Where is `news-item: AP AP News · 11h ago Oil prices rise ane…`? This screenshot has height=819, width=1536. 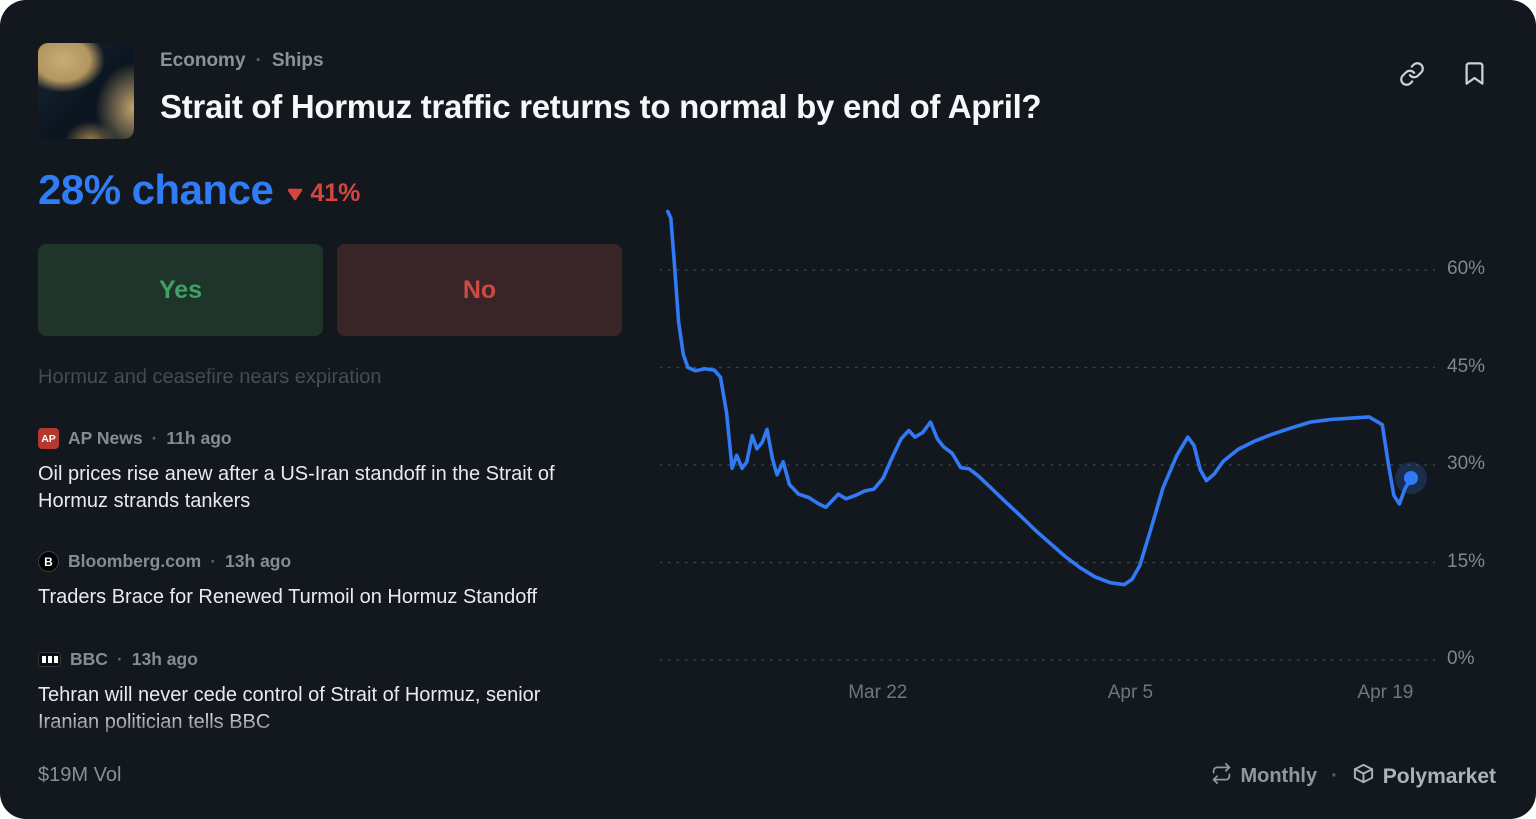
news-item: AP AP News · 11h ago Oil prices rise ane… is located at coordinates (334, 471).